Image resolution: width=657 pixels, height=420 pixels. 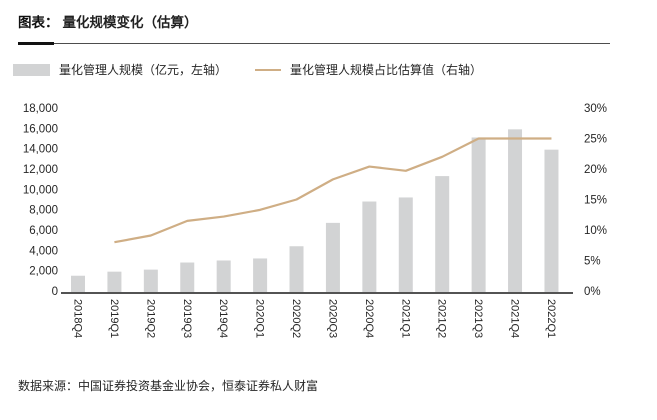 I want to click on x-axis-label-2019Q1: 2019Q1, so click(x=114, y=318).